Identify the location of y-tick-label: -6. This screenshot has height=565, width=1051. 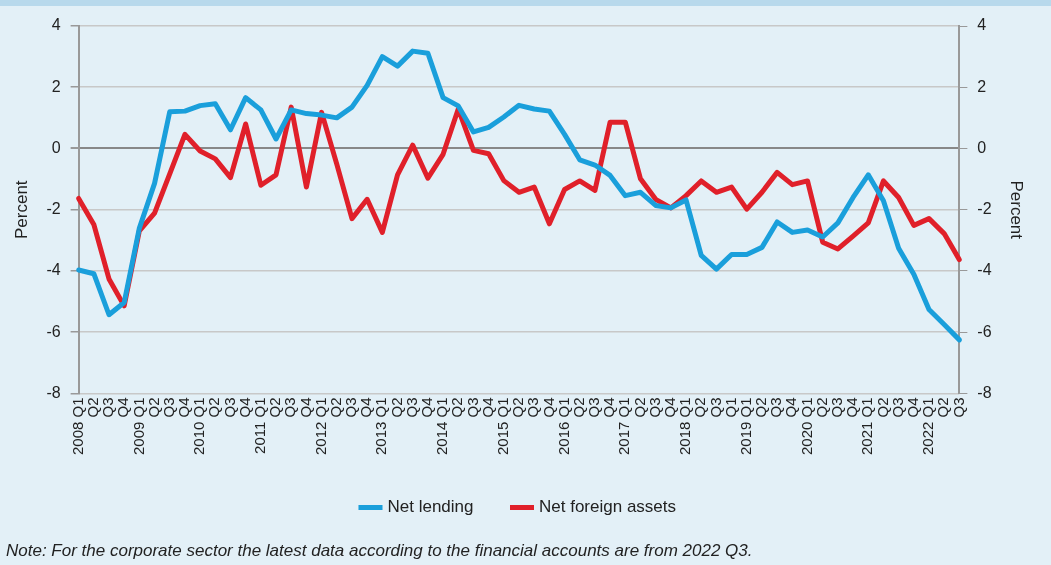
(53, 331).